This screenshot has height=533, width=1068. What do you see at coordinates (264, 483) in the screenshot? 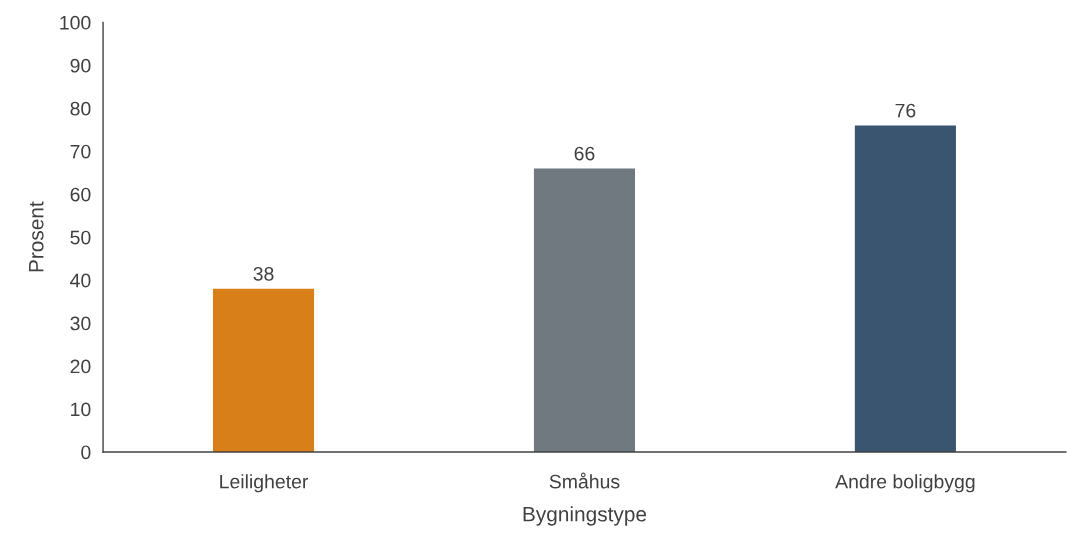
I see `x-tick-label: Leiligheter` at bounding box center [264, 483].